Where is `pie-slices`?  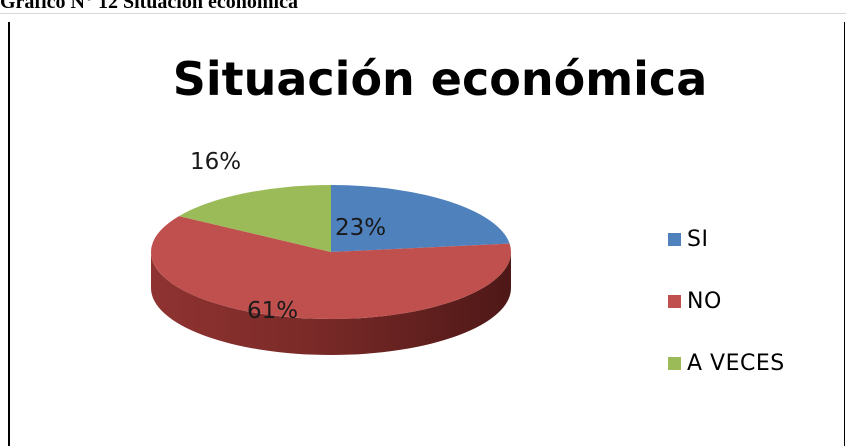 pie-slices is located at coordinates (330, 252).